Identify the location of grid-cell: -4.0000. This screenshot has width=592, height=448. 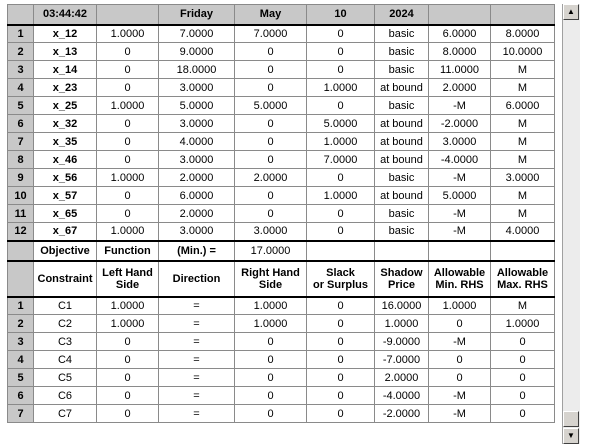
(459, 159).